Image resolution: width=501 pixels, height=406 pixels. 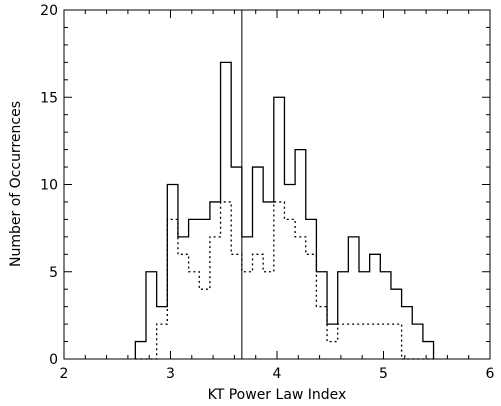 What do you see at coordinates (49, 98) in the screenshot?
I see `y-tick-label: 15` at bounding box center [49, 98].